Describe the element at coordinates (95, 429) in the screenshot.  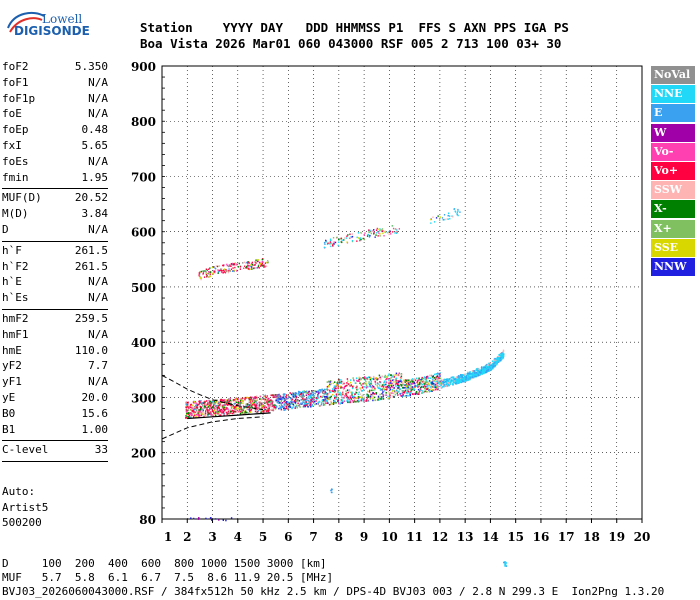
I see `param-value: 1.00` at that location.